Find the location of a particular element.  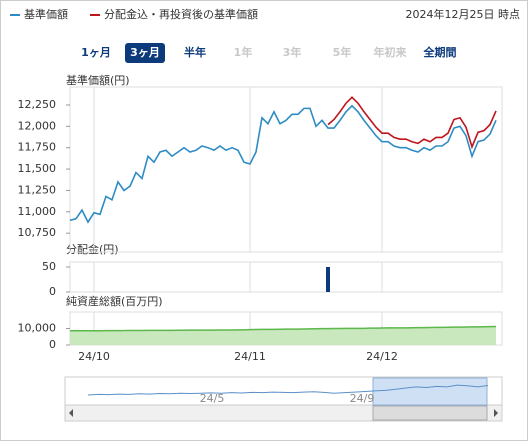

legend-label: 基準価額 is located at coordinates (46, 14).